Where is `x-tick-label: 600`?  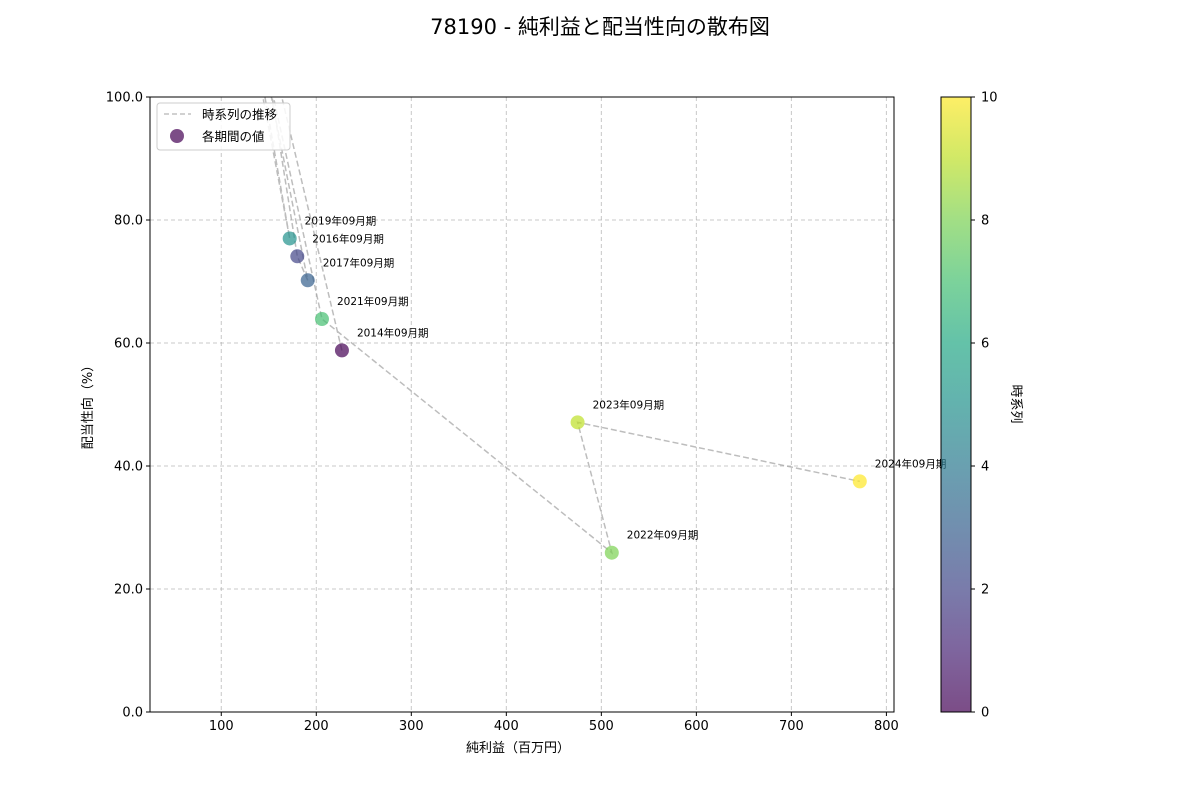 x-tick-label: 600 is located at coordinates (696, 726).